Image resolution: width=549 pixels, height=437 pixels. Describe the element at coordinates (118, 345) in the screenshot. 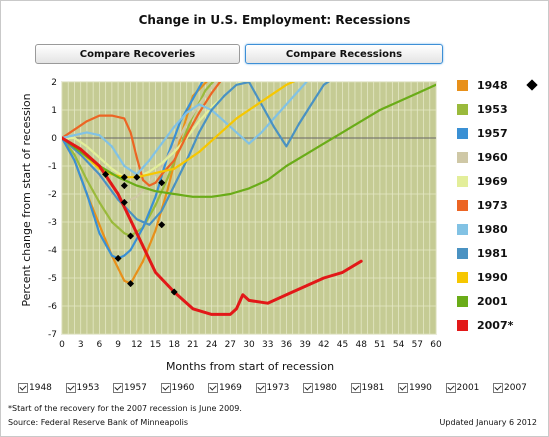

I see `x-tick-label: 9` at that location.